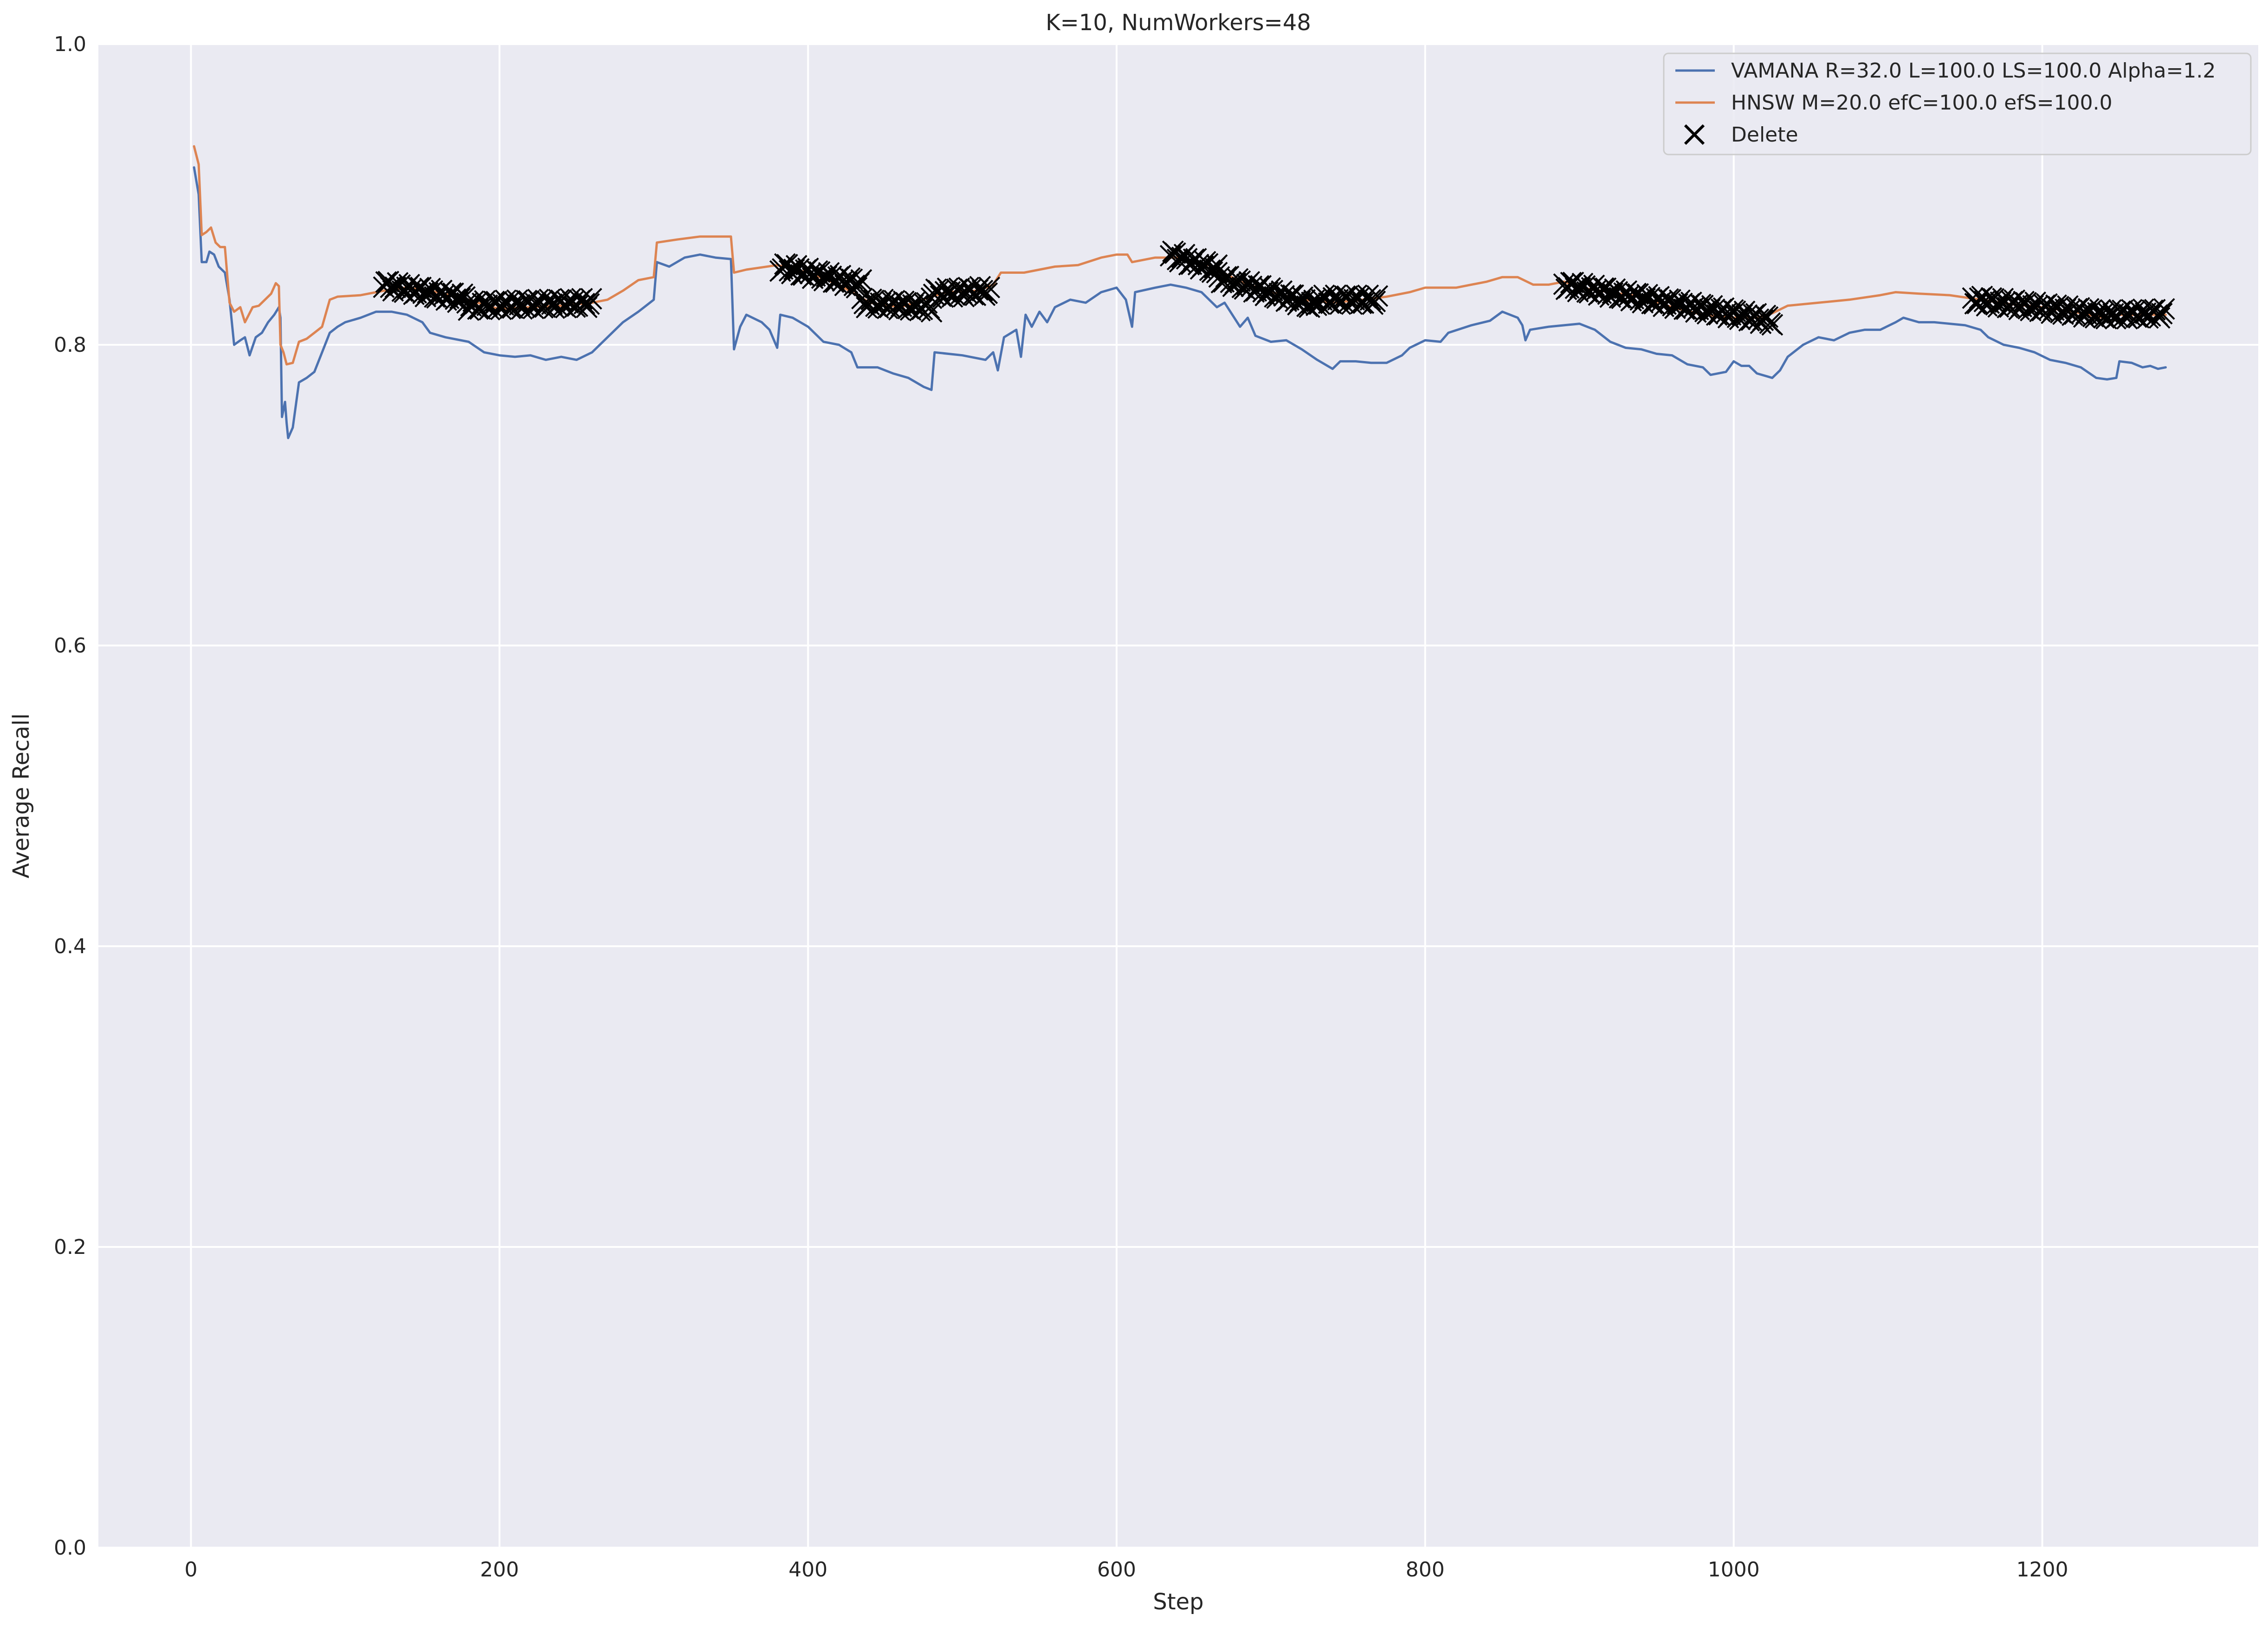 This screenshot has height=1627, width=2268. What do you see at coordinates (1178, 23) in the screenshot?
I see `chart-title: K=10, NumWorkers=48` at bounding box center [1178, 23].